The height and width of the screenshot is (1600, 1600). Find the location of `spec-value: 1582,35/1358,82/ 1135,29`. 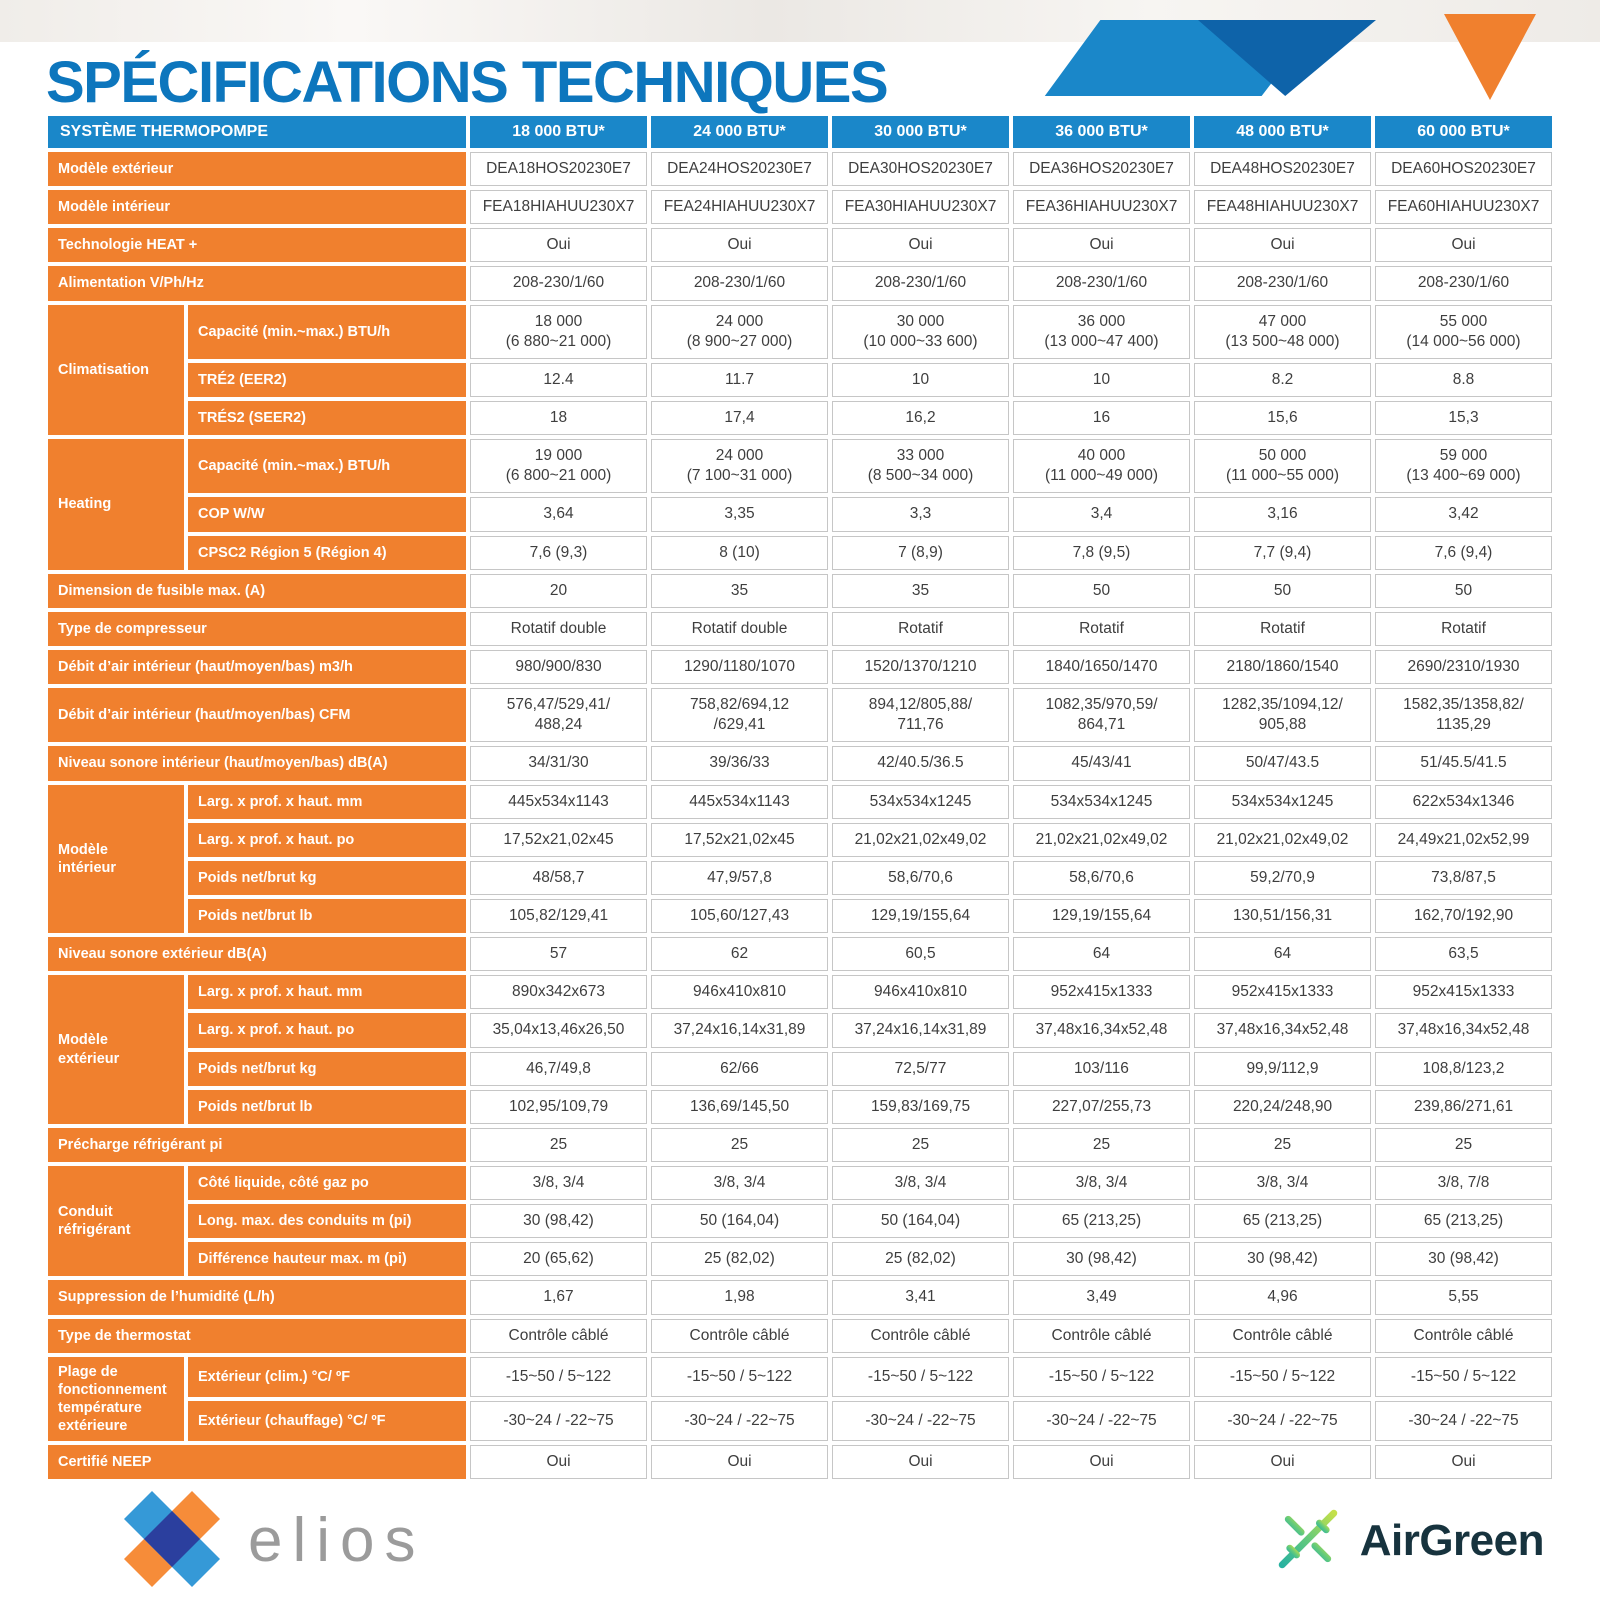

spec-value: 1582,35/1358,82/ 1135,29 is located at coordinates (1463, 715).